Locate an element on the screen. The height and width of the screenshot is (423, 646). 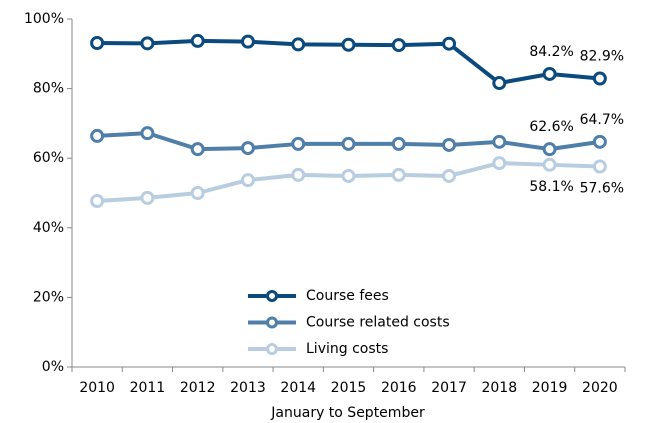
x-tick-label: 2012 is located at coordinates (198, 388).